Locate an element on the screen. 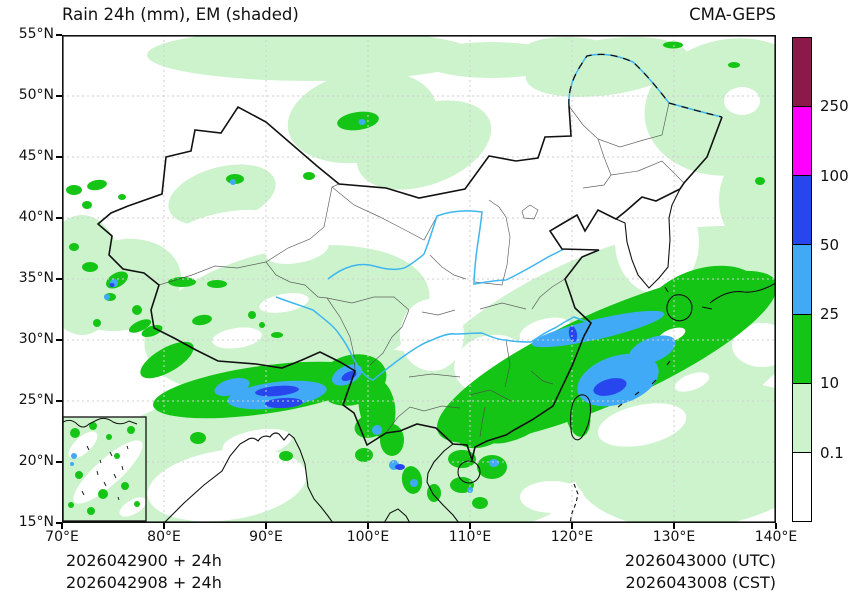  taiwan-coast is located at coordinates (581, 417).